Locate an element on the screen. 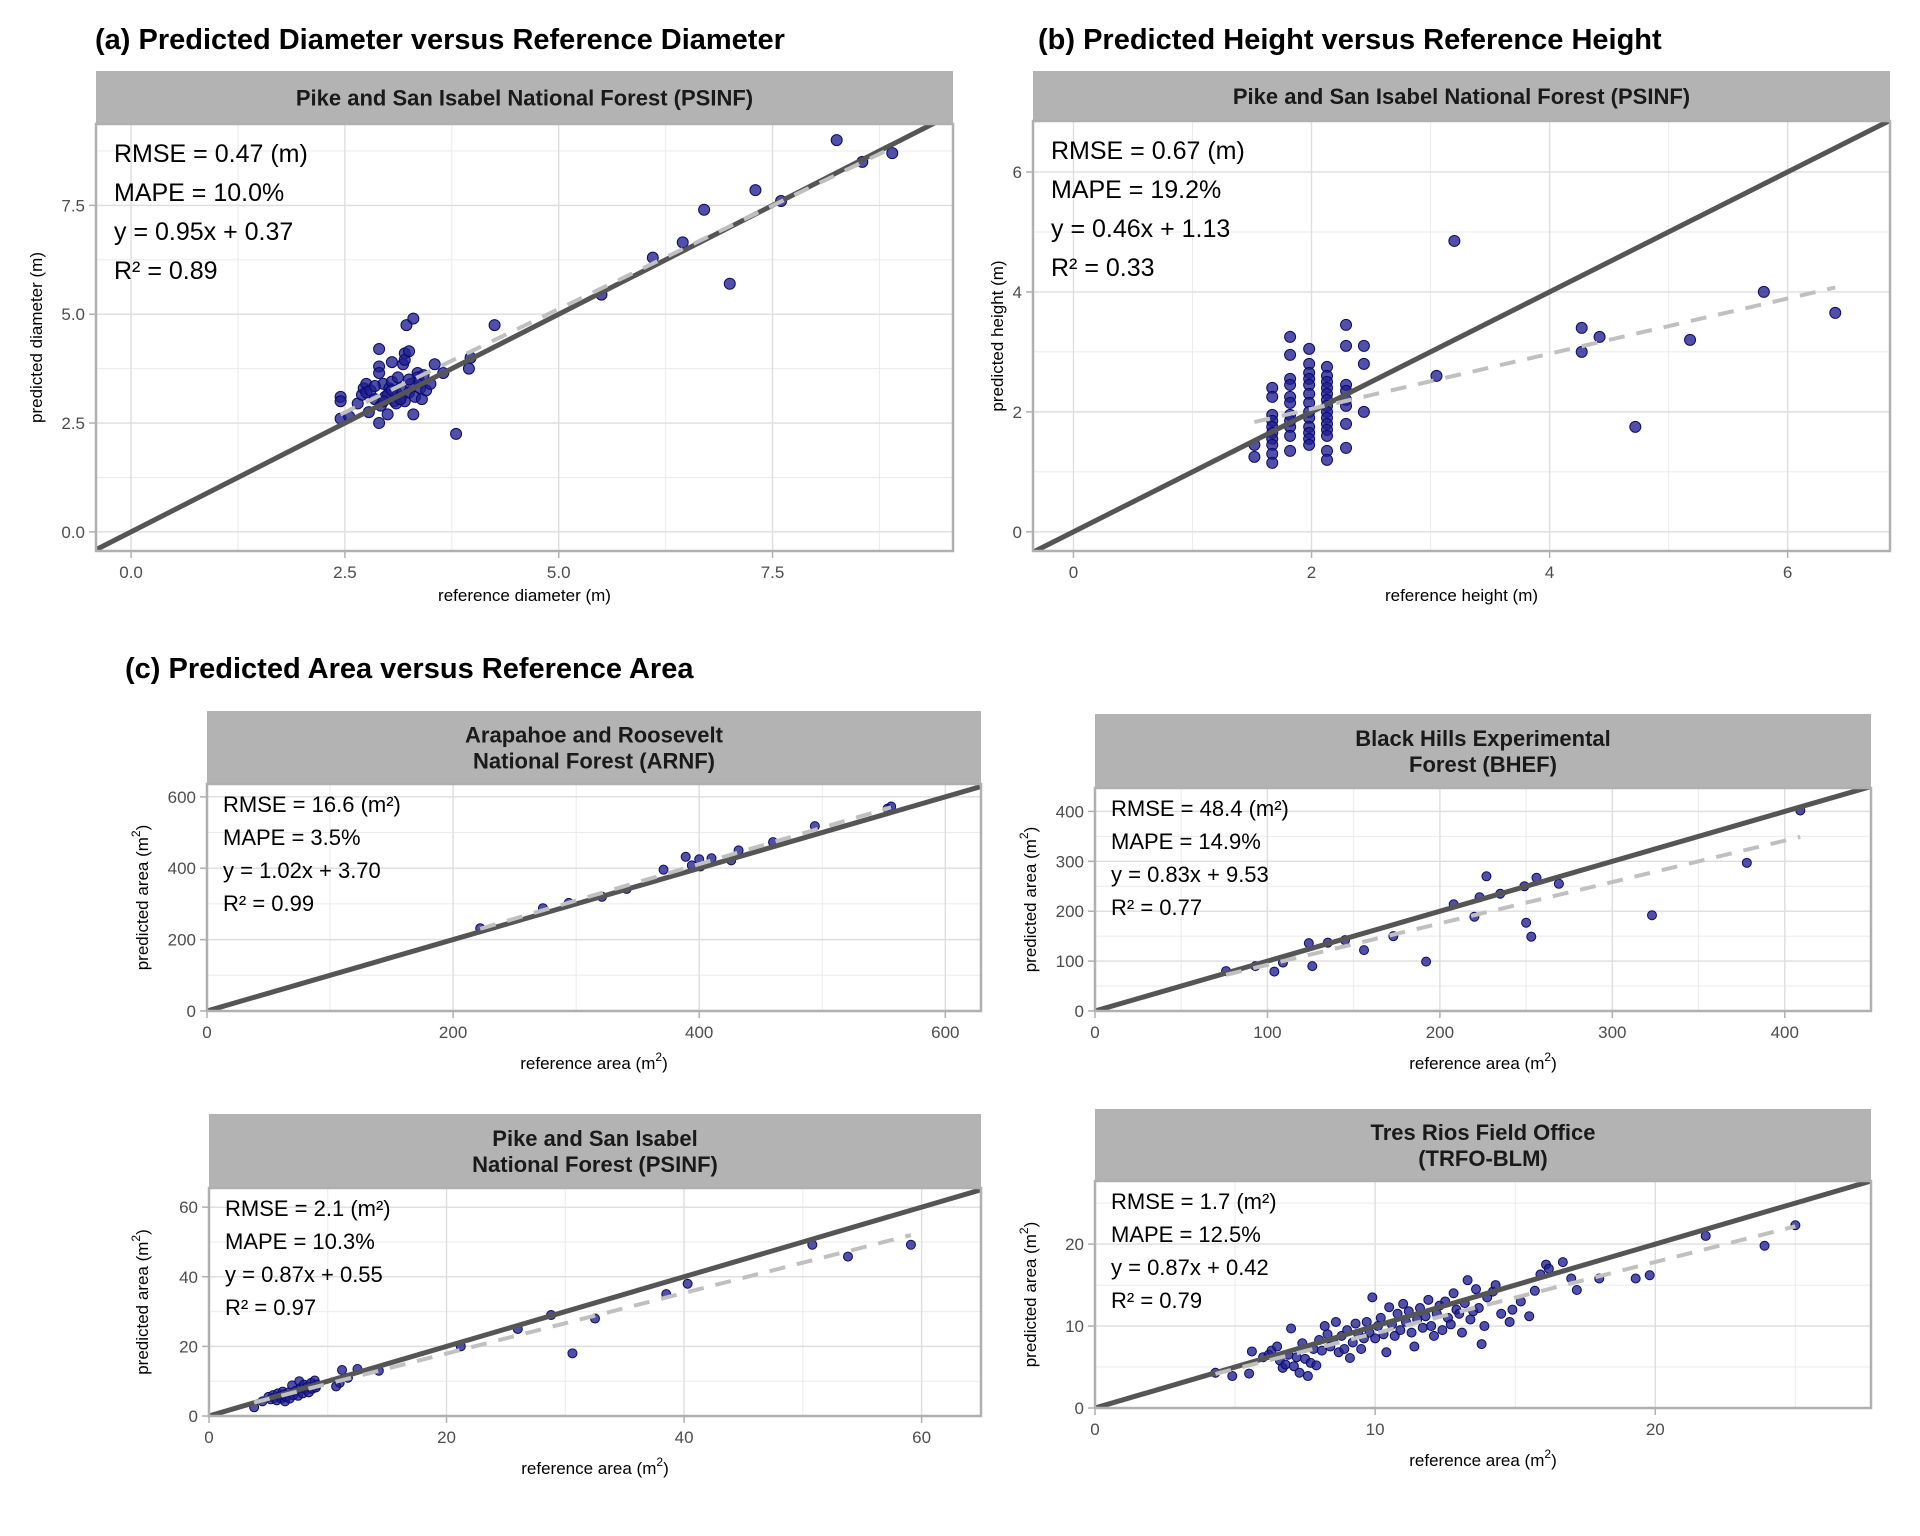 Image resolution: width=1920 pixels, height=1536 pixels. y-axis-title: predicted area (m2) is located at coordinates (1028, 1295).